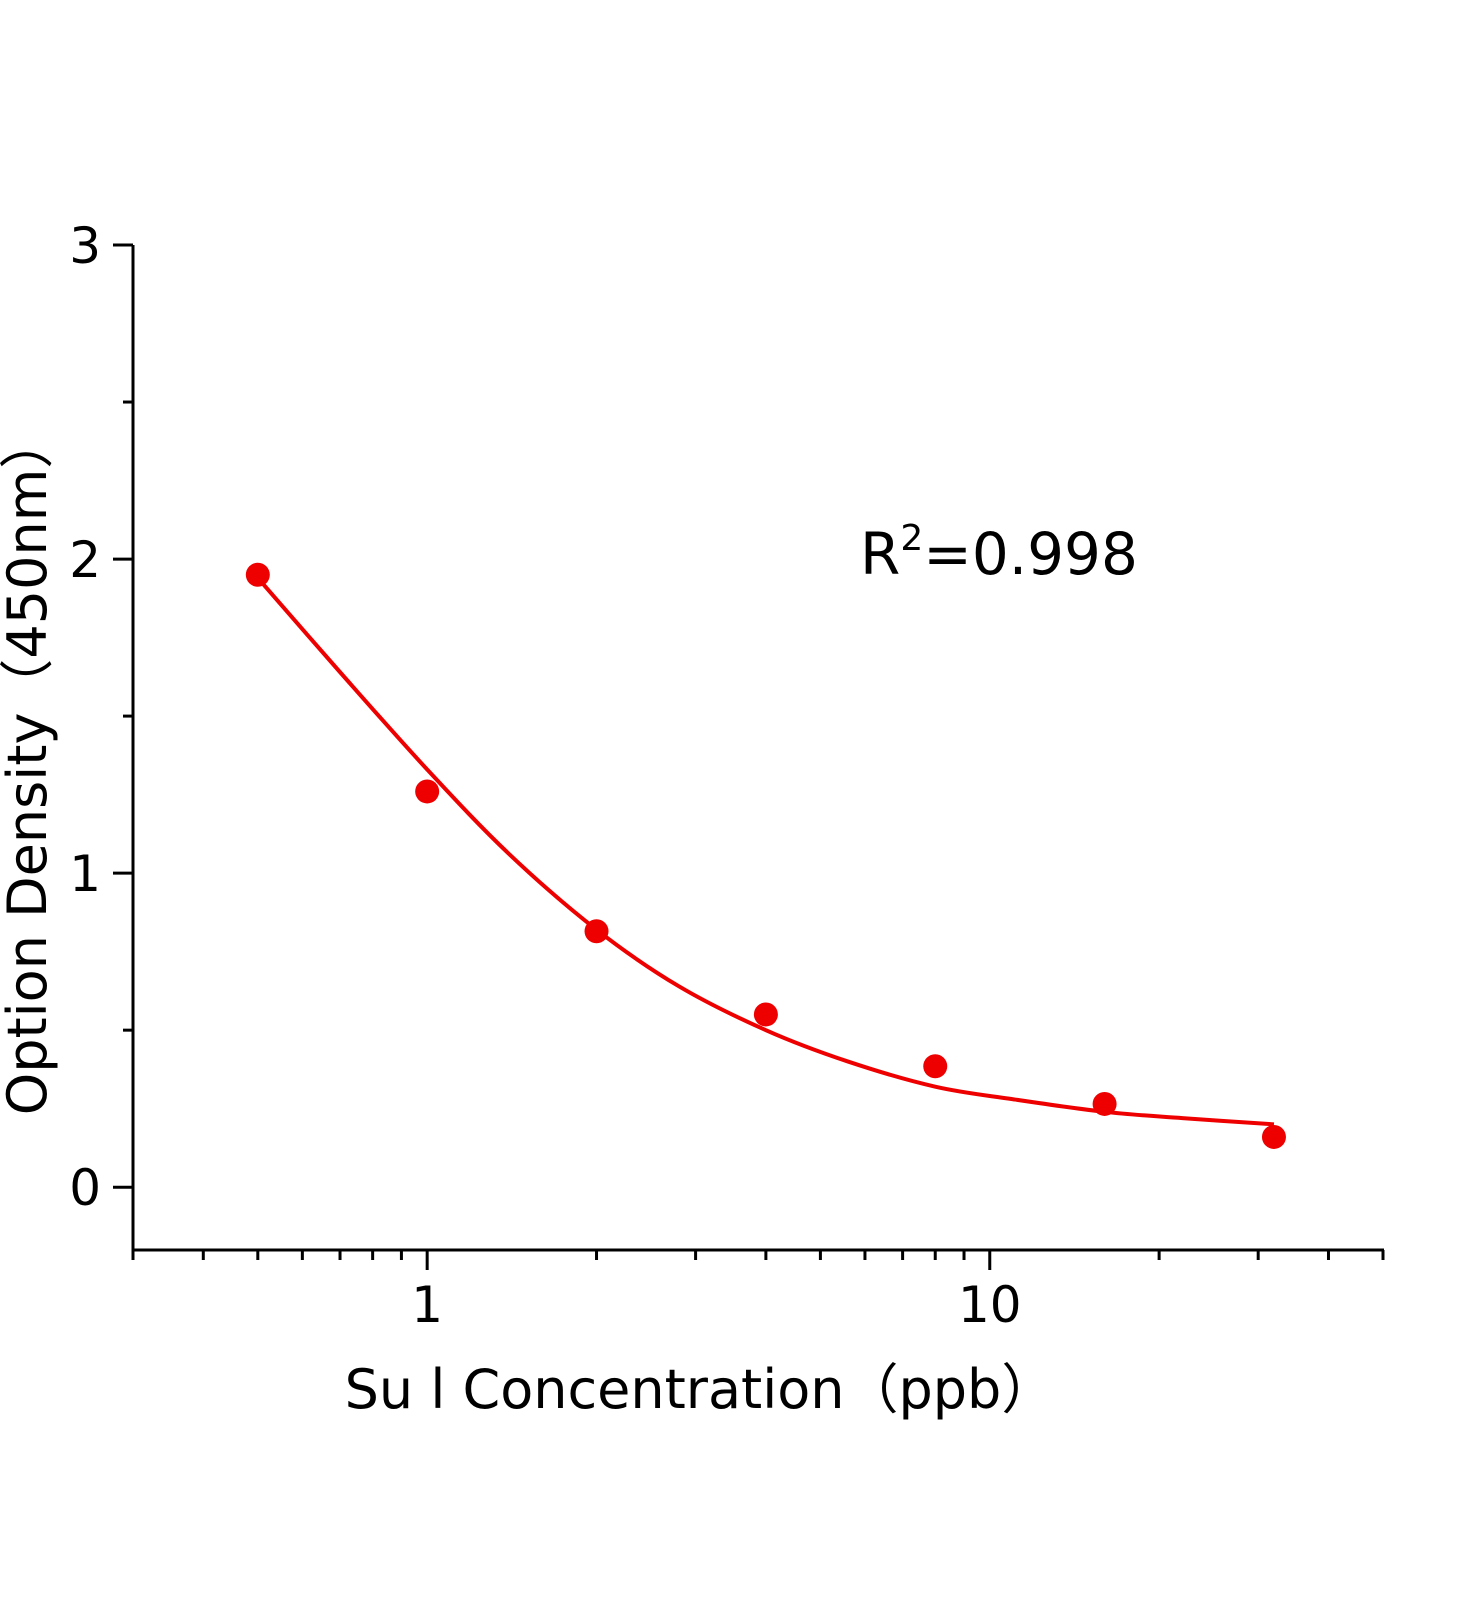  Describe the element at coordinates (700, 1389) in the screenshot. I see `x-axis-label: Su l Concentration（ppb）` at that location.